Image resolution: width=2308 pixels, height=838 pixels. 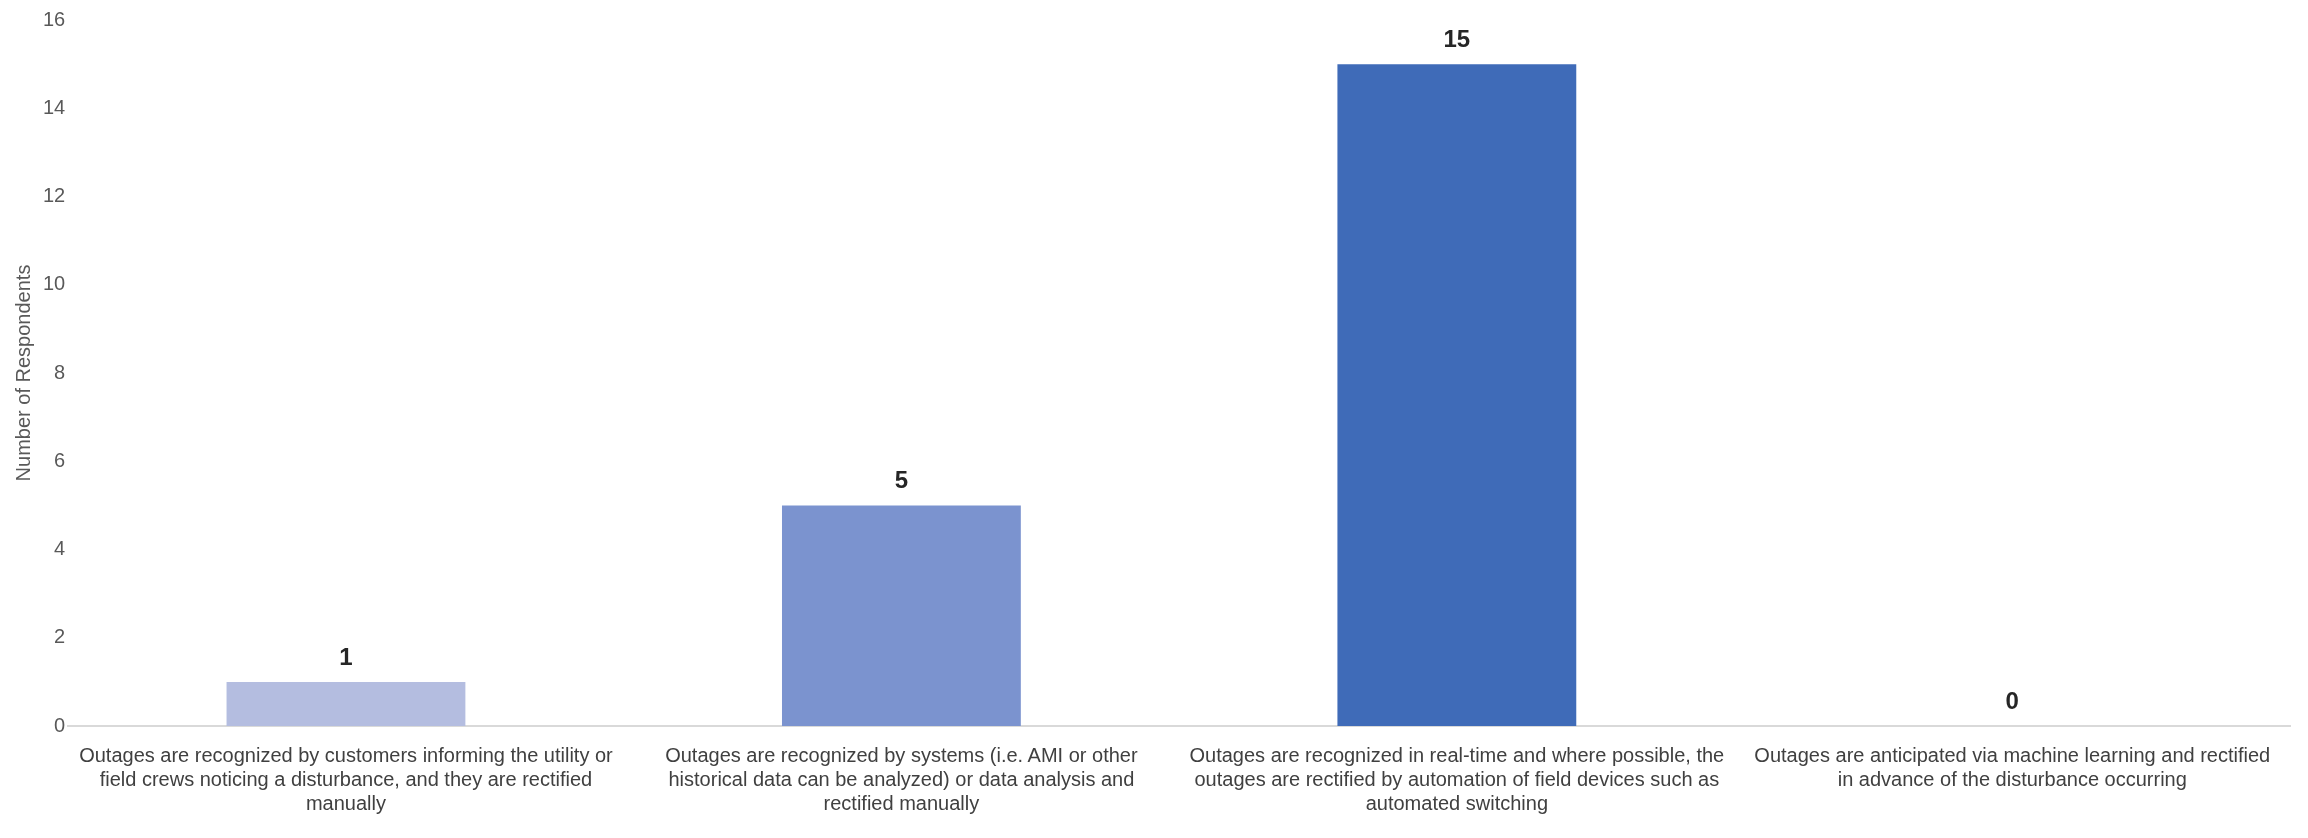 What do you see at coordinates (901, 778) in the screenshot?
I see `x-tick-label: Outages are recognized by systems (i.e. AMI or other historical data can be analyzed) or data analysis and rectified manually` at bounding box center [901, 778].